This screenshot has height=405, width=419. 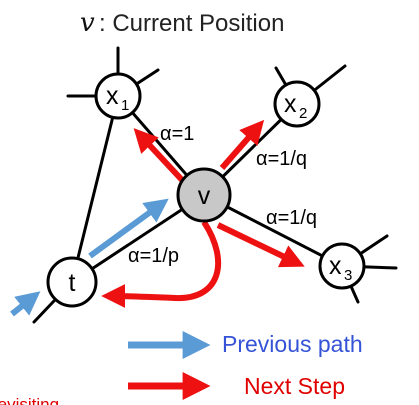 I want to click on node-v: v, so click(x=204, y=195).